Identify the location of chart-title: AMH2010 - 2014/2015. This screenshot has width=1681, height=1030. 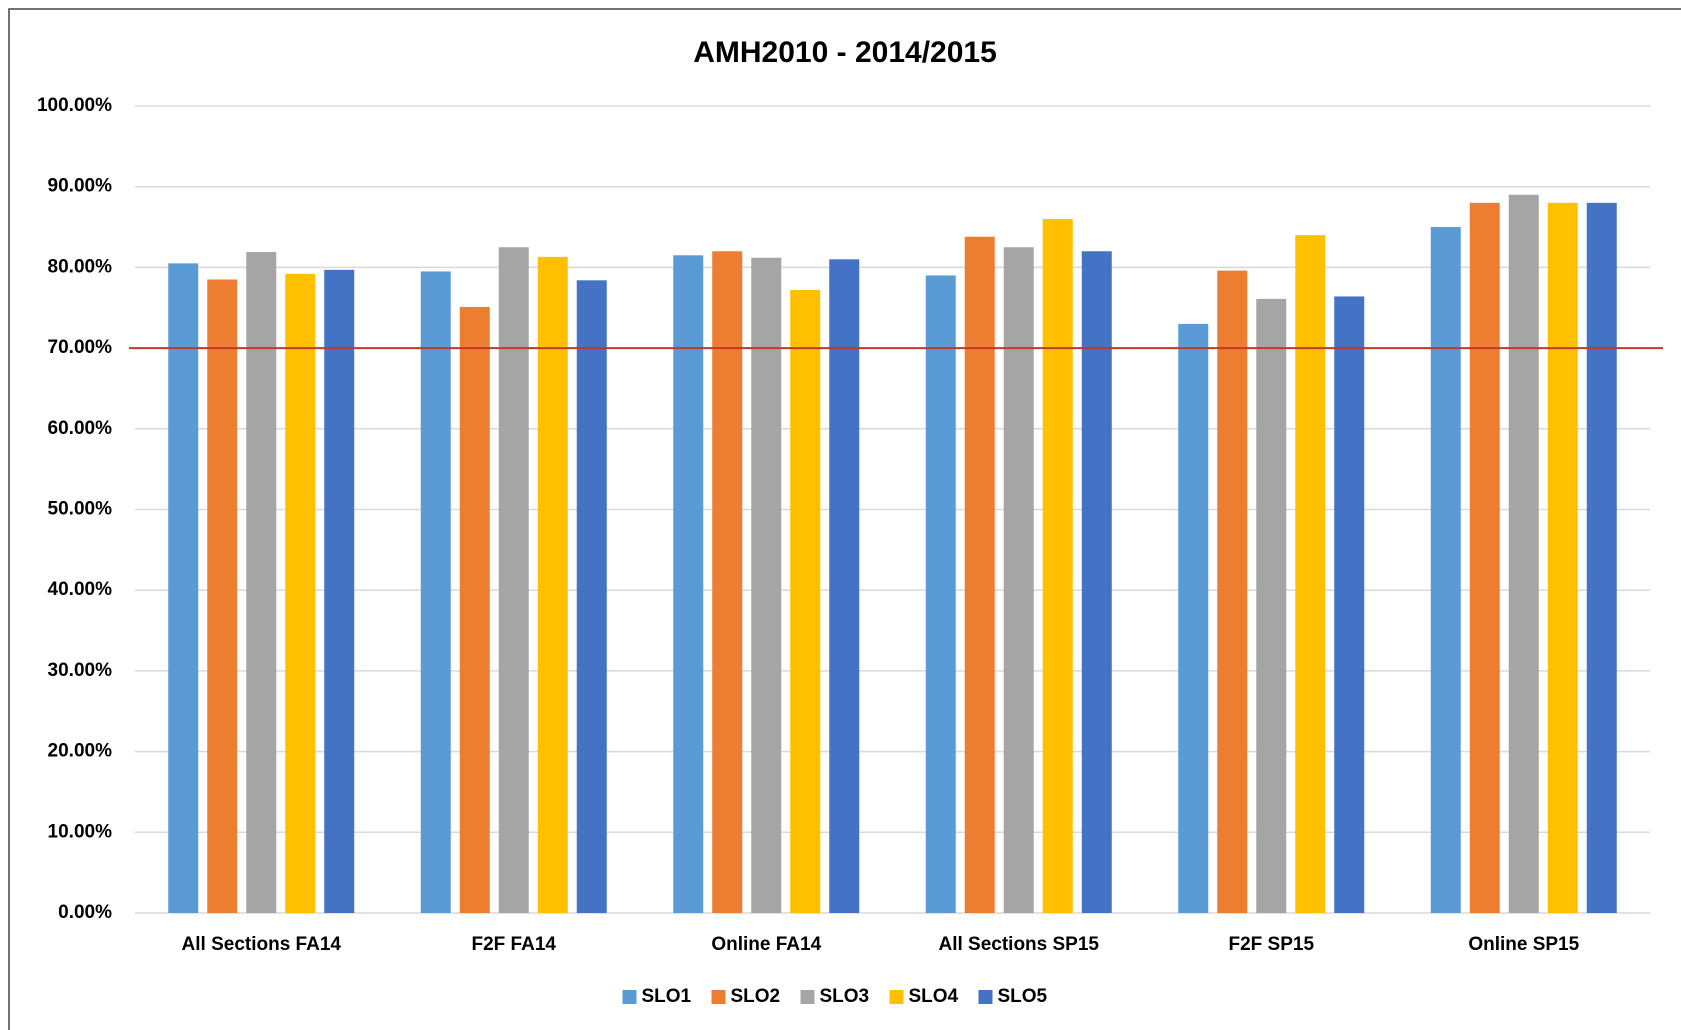
(845, 52).